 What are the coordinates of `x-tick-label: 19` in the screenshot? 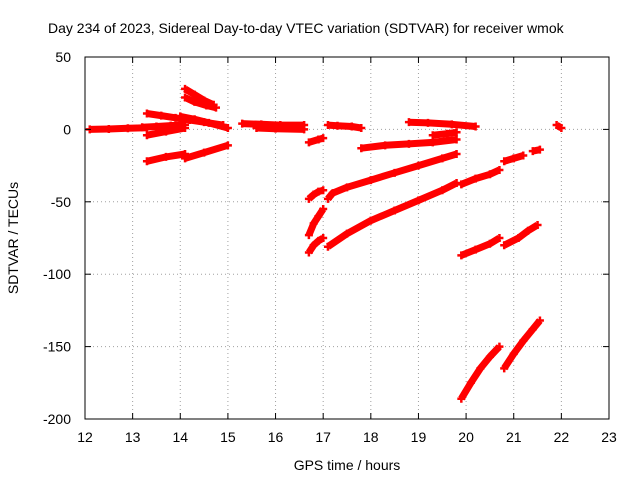 It's located at (419, 437).